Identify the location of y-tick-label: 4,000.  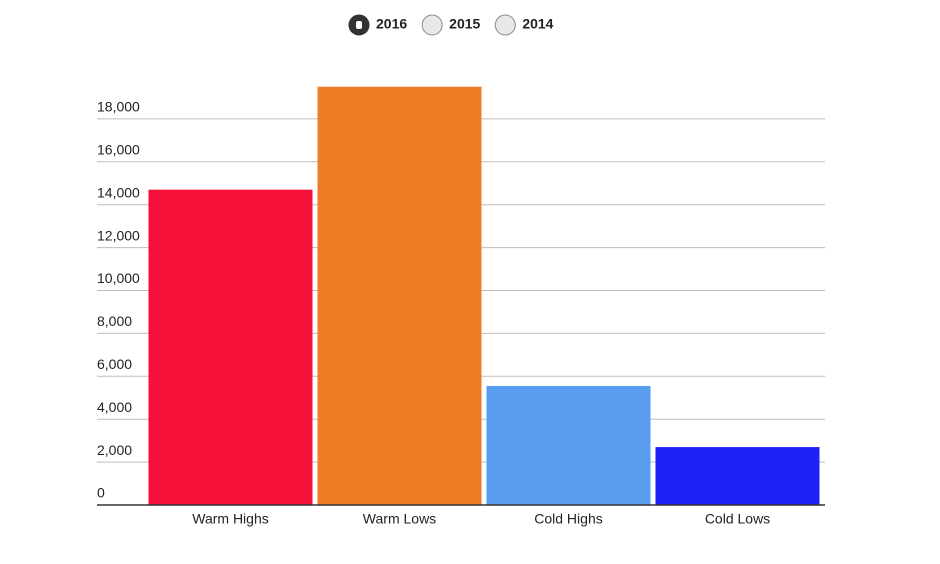
(114, 407).